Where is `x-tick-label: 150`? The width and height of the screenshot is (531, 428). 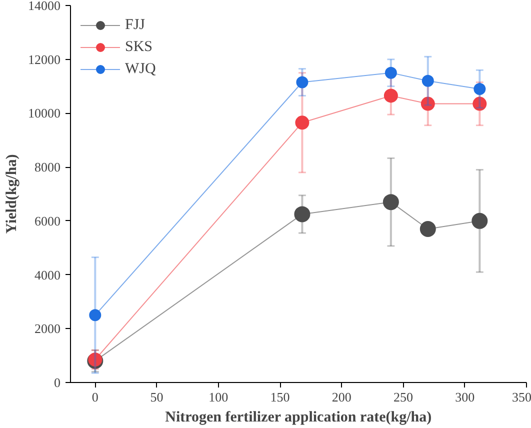 x-tick-label: 150 is located at coordinates (280, 397).